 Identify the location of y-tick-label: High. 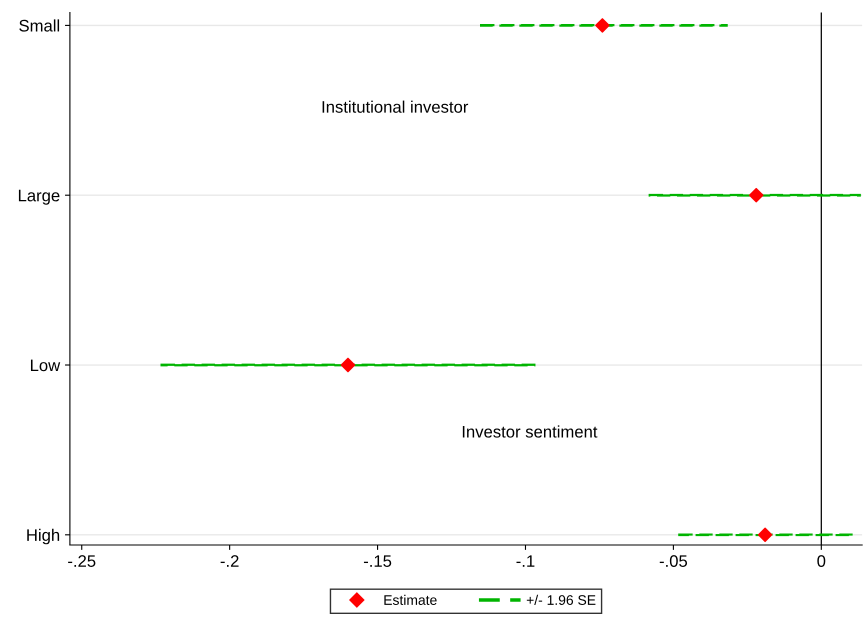
(43, 536).